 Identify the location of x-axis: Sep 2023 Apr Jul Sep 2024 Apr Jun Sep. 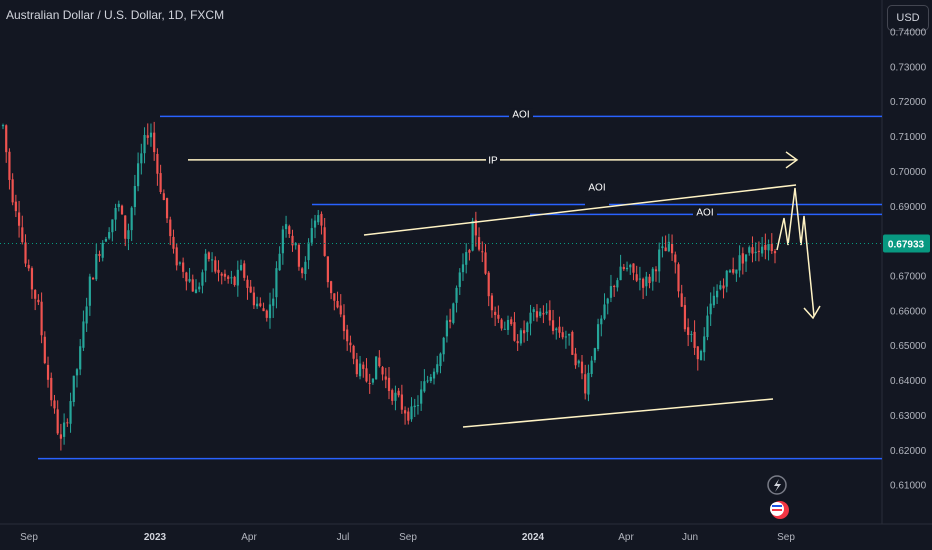
(407, 537).